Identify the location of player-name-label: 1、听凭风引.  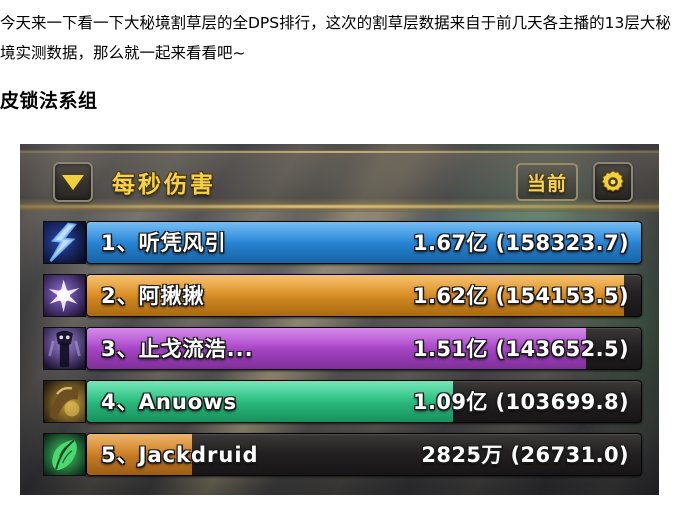
(164, 243).